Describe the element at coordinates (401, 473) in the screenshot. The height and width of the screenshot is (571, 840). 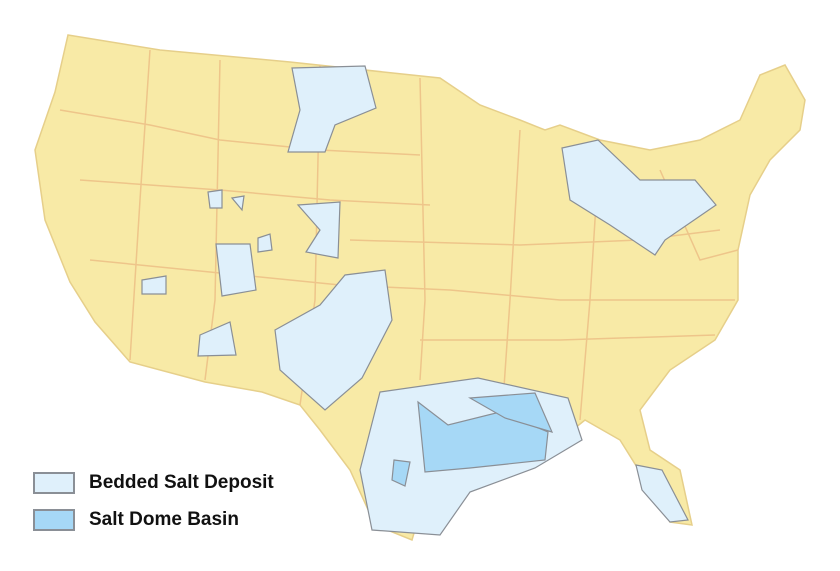
I see `dome-south-texas` at that location.